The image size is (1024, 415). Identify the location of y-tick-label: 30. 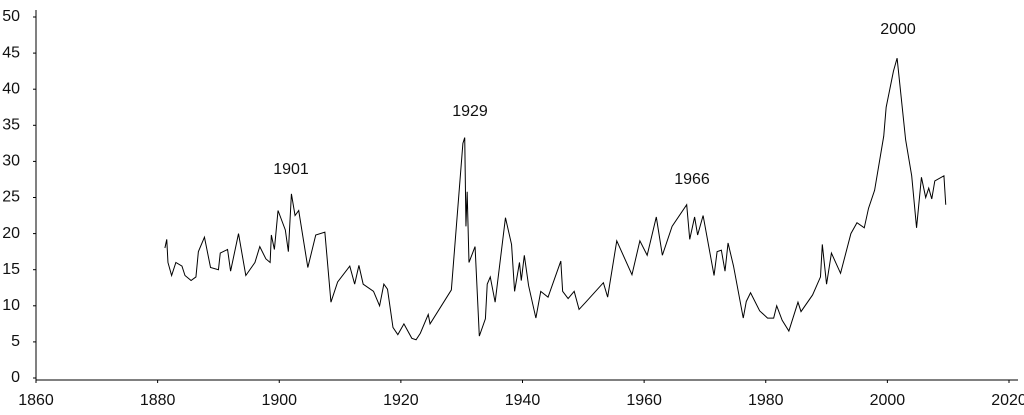
(11, 161).